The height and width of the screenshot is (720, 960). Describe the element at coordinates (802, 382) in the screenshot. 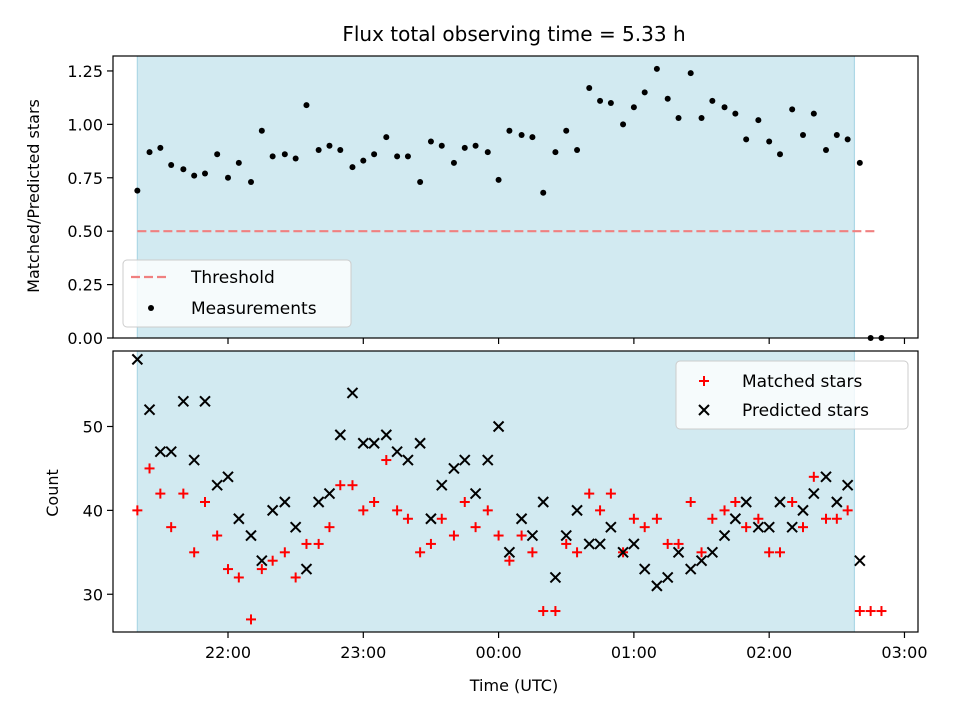

I see `legend-matched-label: Matched stars` at that location.